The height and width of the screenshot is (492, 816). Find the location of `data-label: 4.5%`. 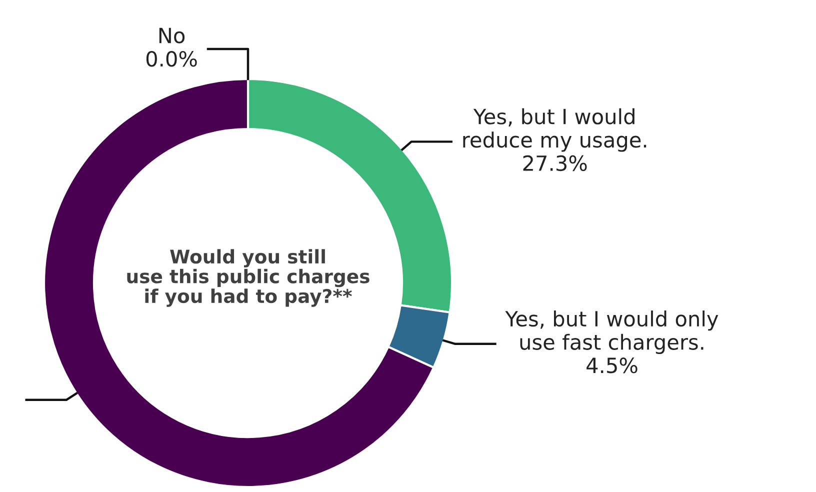

data-label: 4.5% is located at coordinates (612, 366).